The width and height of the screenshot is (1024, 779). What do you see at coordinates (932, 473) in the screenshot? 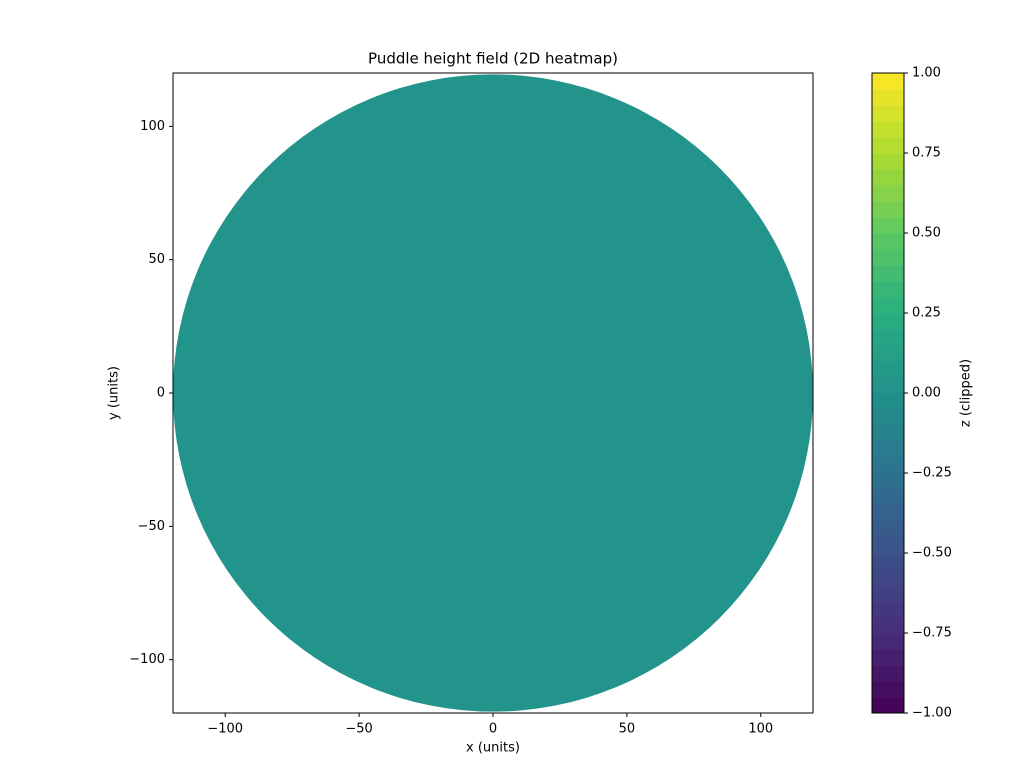
I see `colorbar-tick-label: −0.25` at bounding box center [932, 473].